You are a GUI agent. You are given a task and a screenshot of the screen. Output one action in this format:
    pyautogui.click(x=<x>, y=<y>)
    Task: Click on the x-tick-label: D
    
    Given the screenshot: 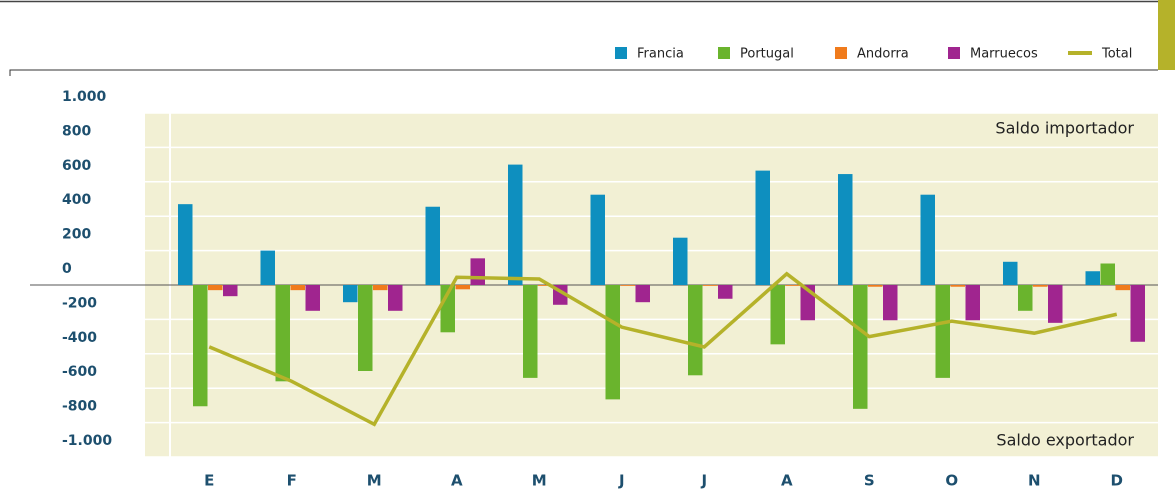 What is the action you would take?
    pyautogui.click(x=1117, y=481)
    